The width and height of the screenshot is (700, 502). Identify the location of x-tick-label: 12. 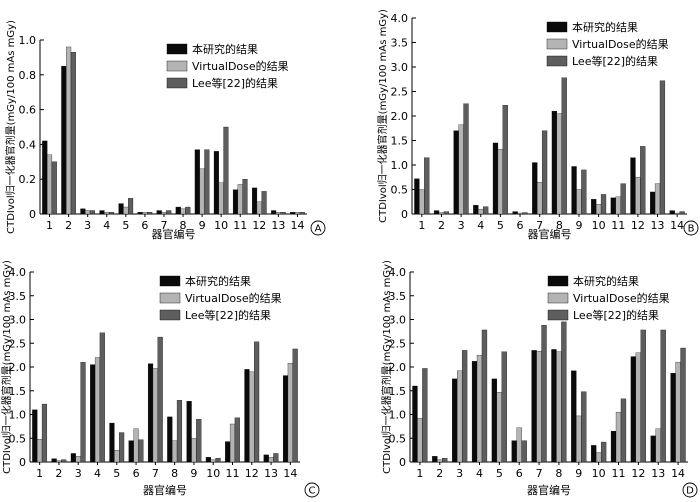
(638, 473).